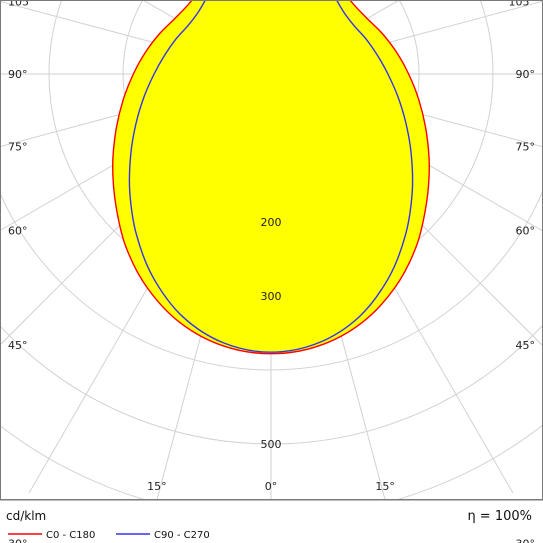  What do you see at coordinates (109, 535) in the screenshot?
I see `legend: C0 - C180 C90 - C270` at bounding box center [109, 535].